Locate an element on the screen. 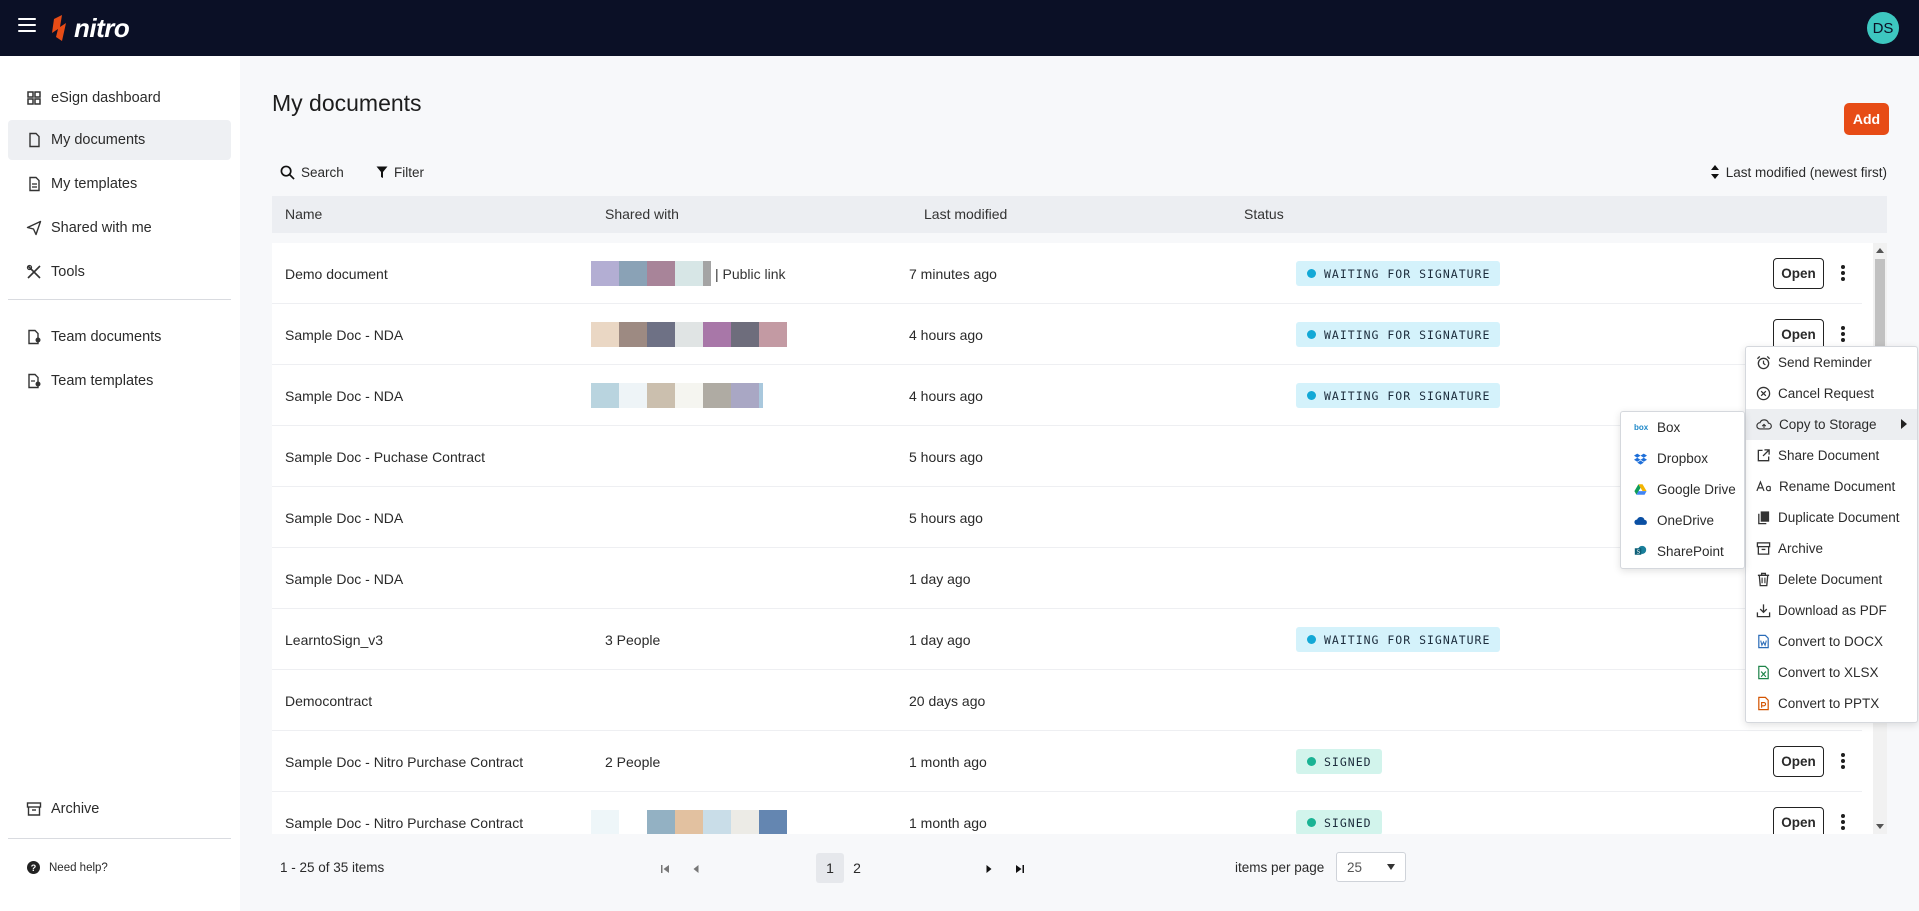 This screenshot has width=1919, height=911. menu-item-label: Download as PDF is located at coordinates (1832, 610).